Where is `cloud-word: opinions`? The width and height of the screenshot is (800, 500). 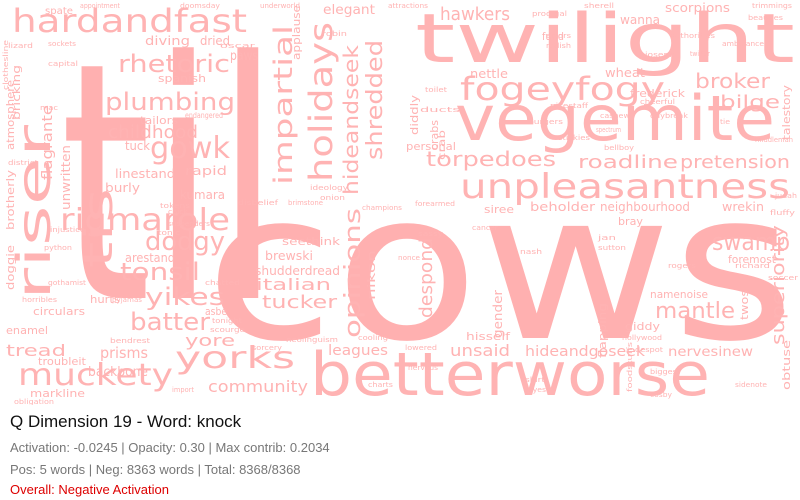
cloud-word: opinions is located at coordinates (353, 273).